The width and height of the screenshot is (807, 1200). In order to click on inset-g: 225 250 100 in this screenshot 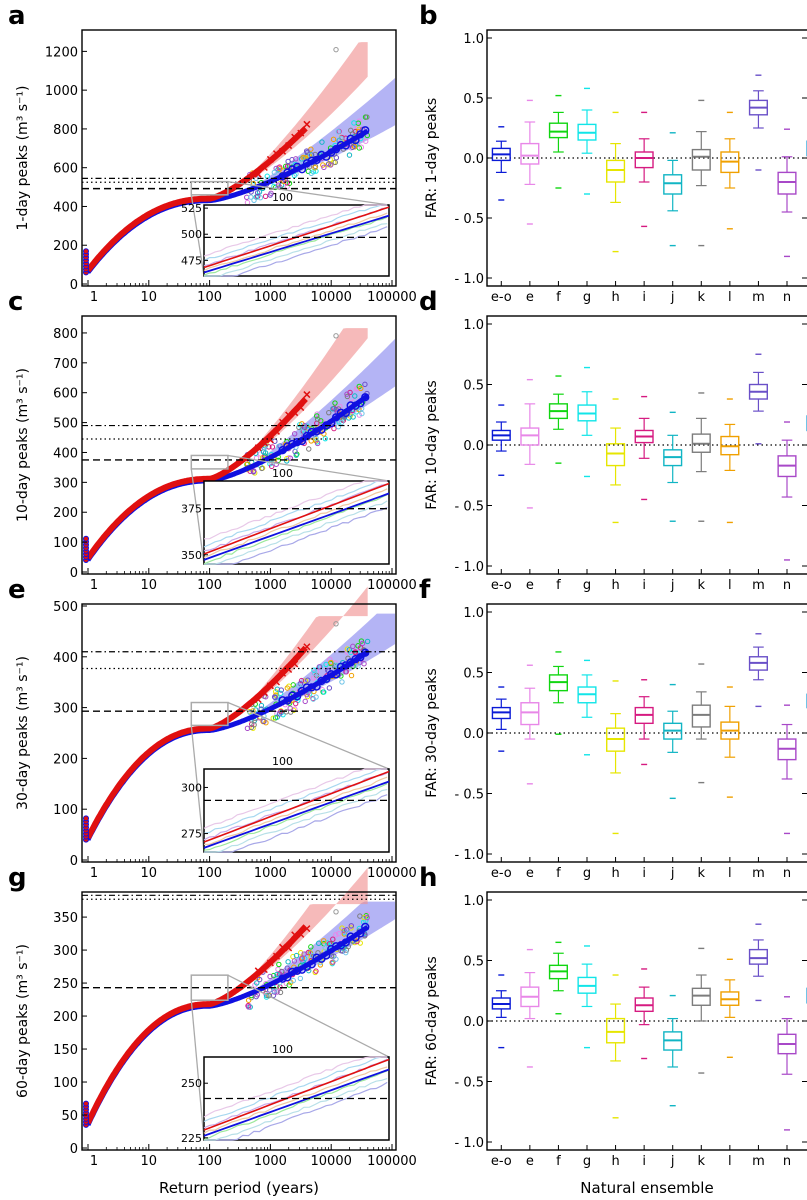, I will do `click(285, 1094)`.